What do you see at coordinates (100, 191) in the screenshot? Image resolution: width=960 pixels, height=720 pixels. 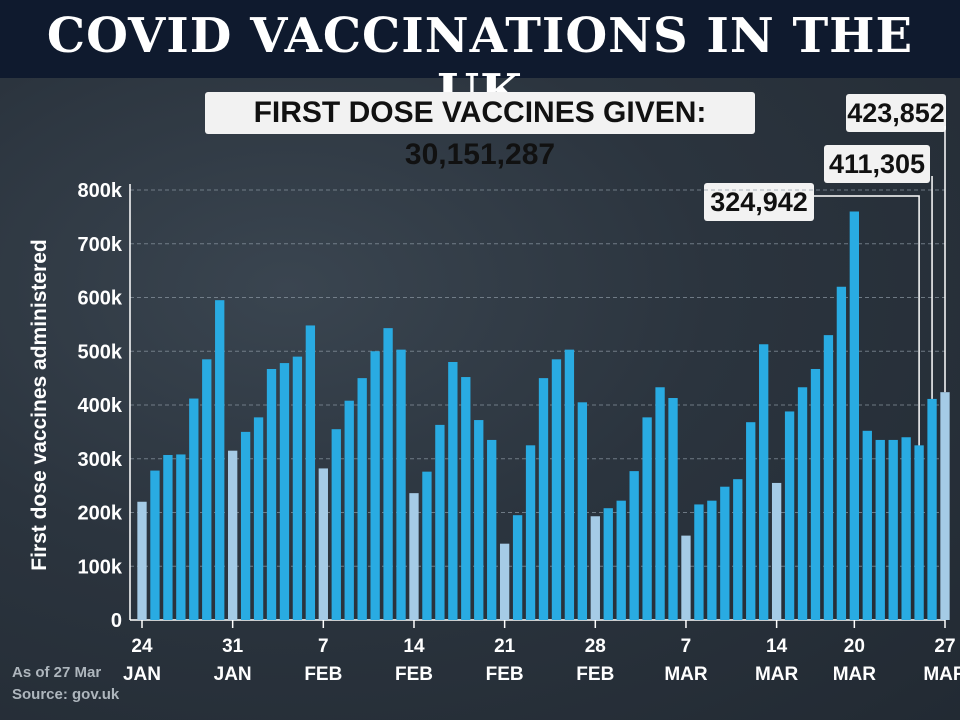 I see `y-tick-label: 800k` at bounding box center [100, 191].